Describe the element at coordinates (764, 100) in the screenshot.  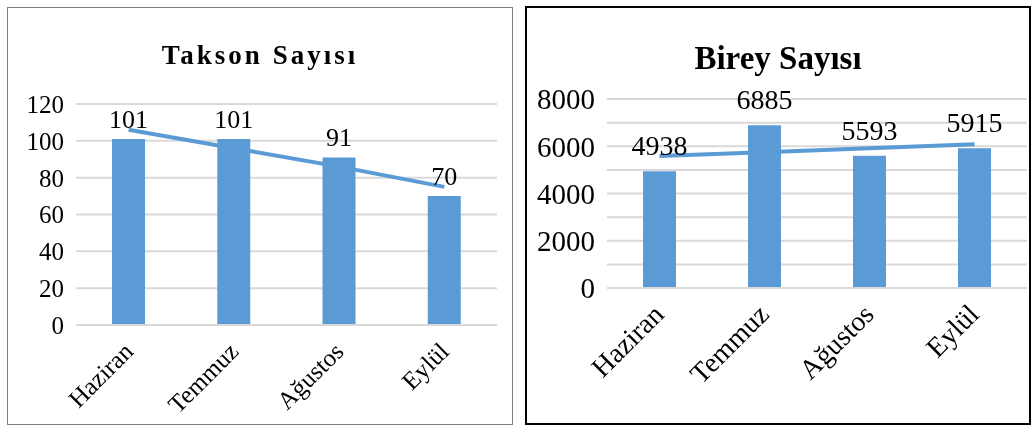
I see `data-label: 6885` at that location.